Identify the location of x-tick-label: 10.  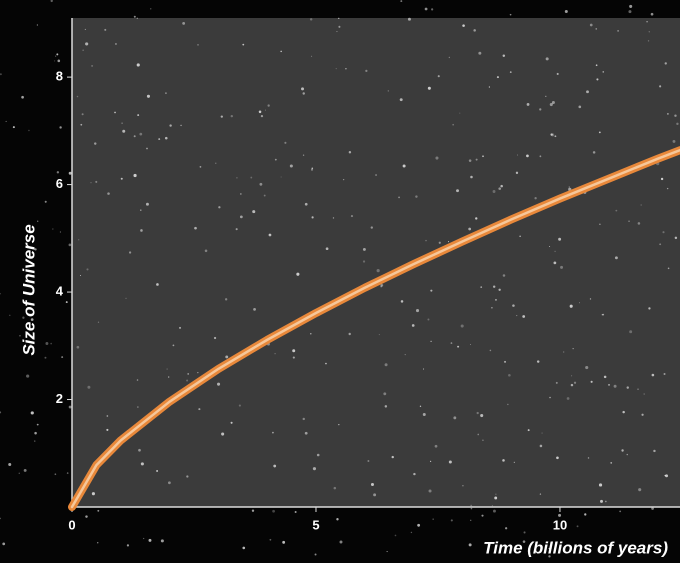
(560, 524).